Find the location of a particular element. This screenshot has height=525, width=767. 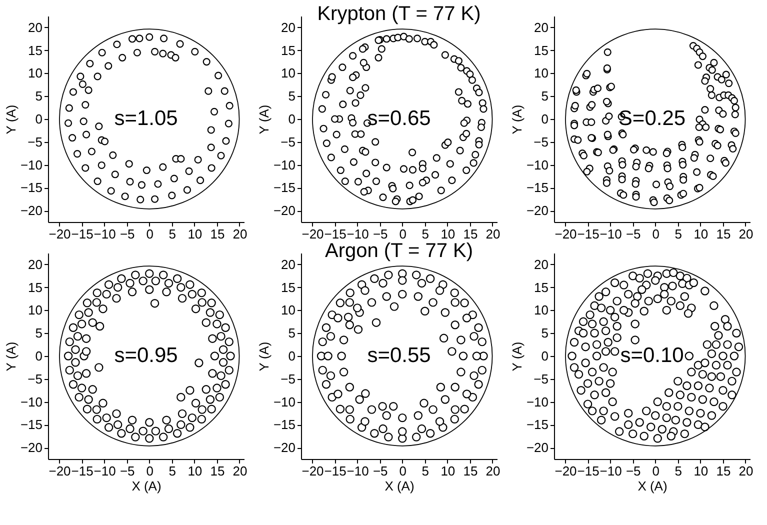

annotation: S=0.25 is located at coordinates (652, 118).